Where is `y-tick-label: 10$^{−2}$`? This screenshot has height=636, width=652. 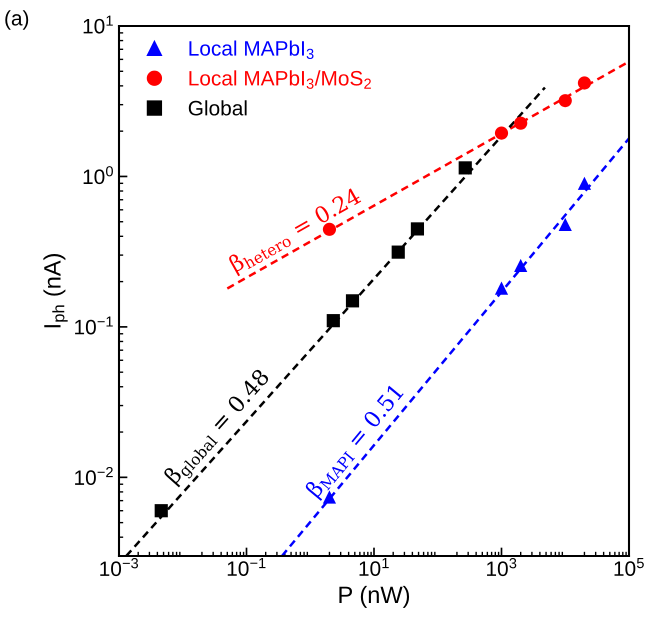
y-tick-label: 10$^{−2}$ is located at coordinates (94, 476).